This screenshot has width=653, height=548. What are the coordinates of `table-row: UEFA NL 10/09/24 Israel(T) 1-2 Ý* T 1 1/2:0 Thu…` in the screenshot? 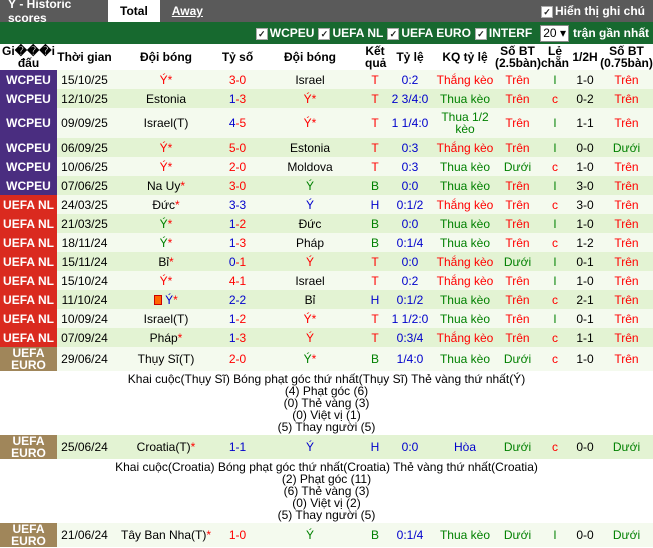 It's located at (326, 318).